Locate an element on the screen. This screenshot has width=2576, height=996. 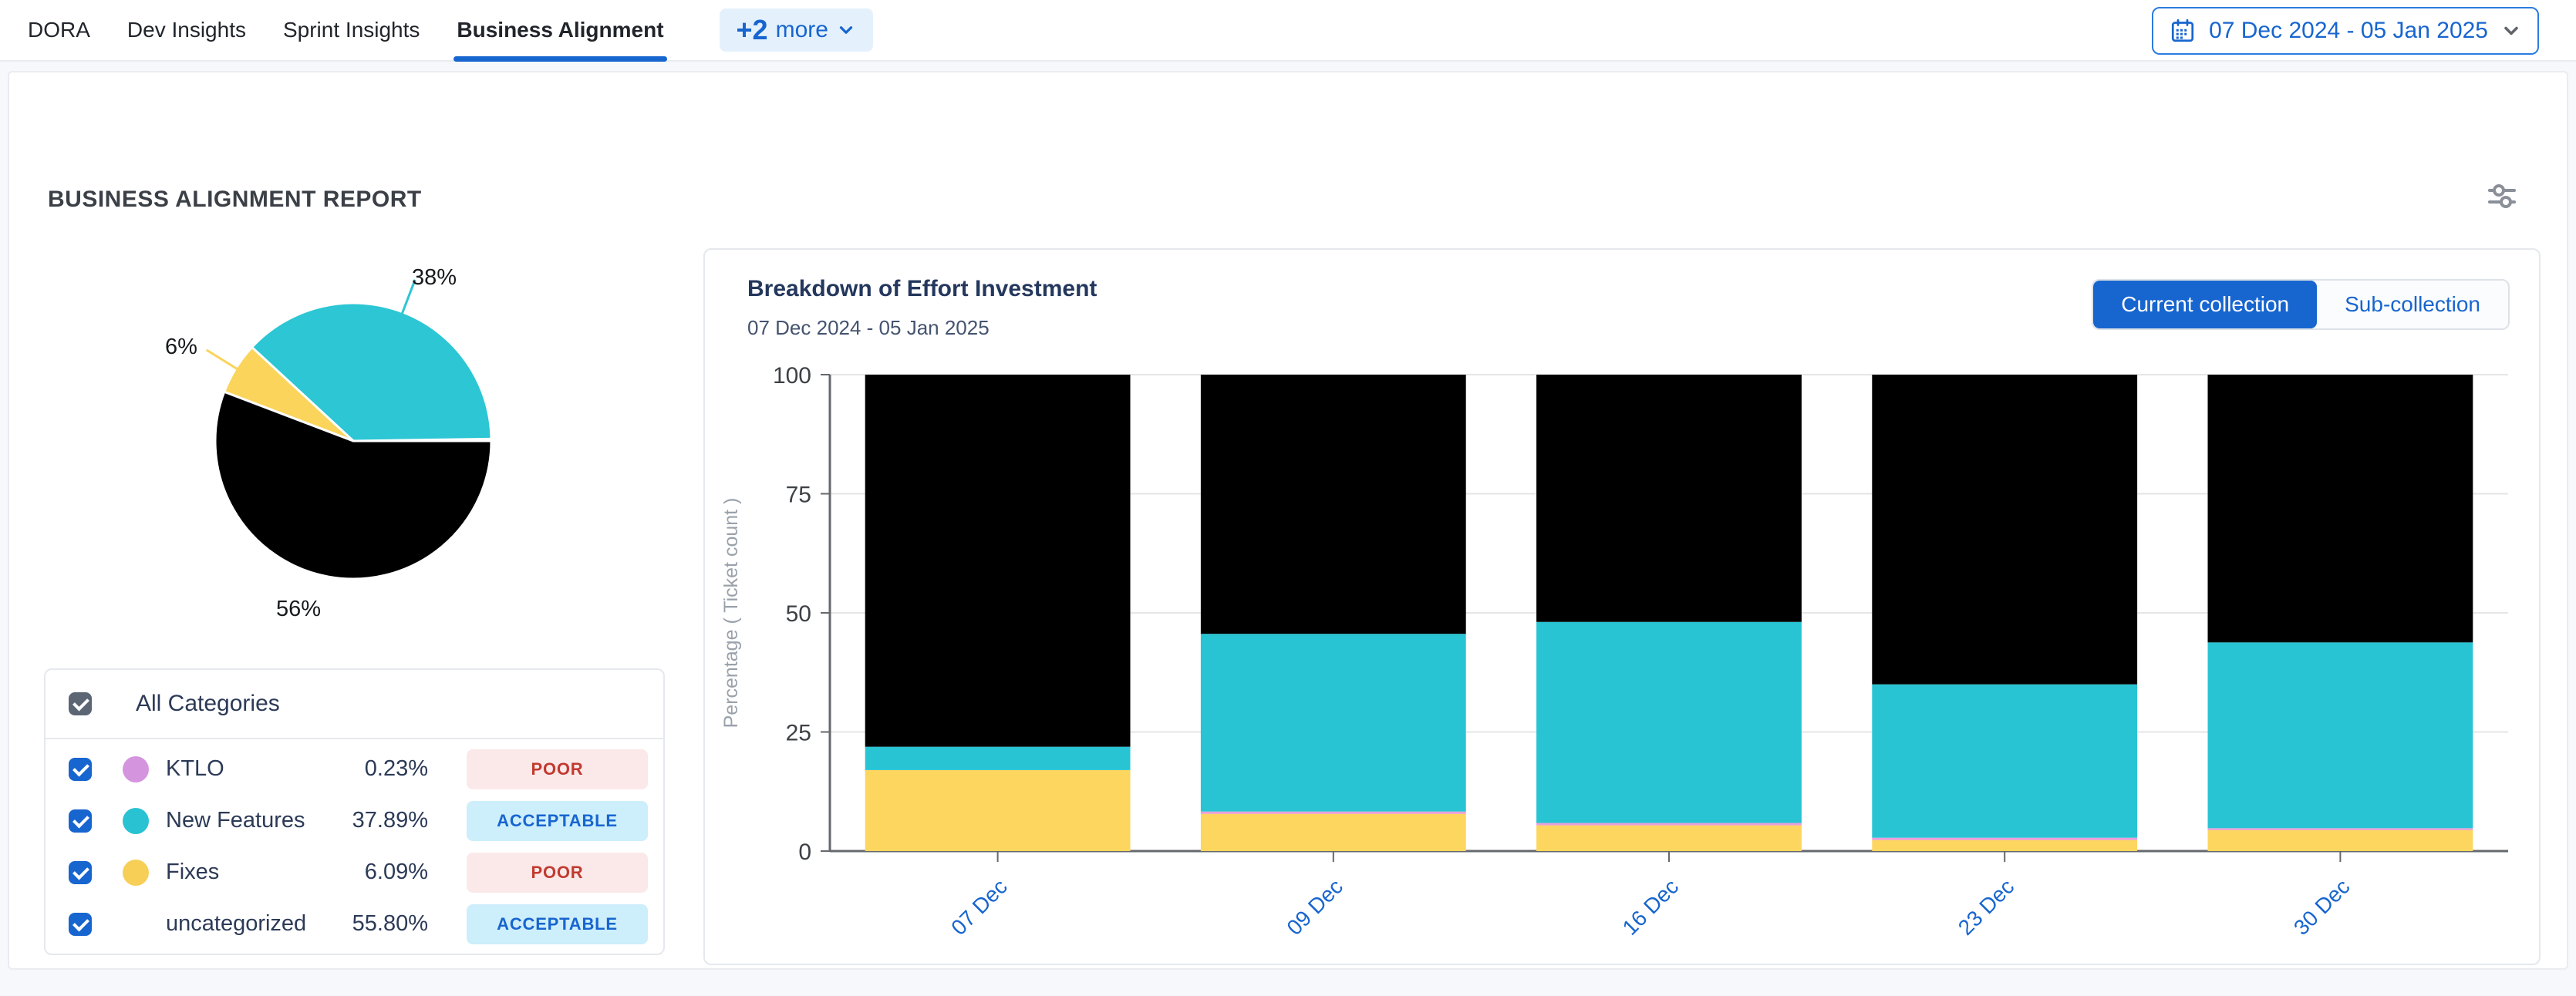
pie-chart is located at coordinates (356, 449).